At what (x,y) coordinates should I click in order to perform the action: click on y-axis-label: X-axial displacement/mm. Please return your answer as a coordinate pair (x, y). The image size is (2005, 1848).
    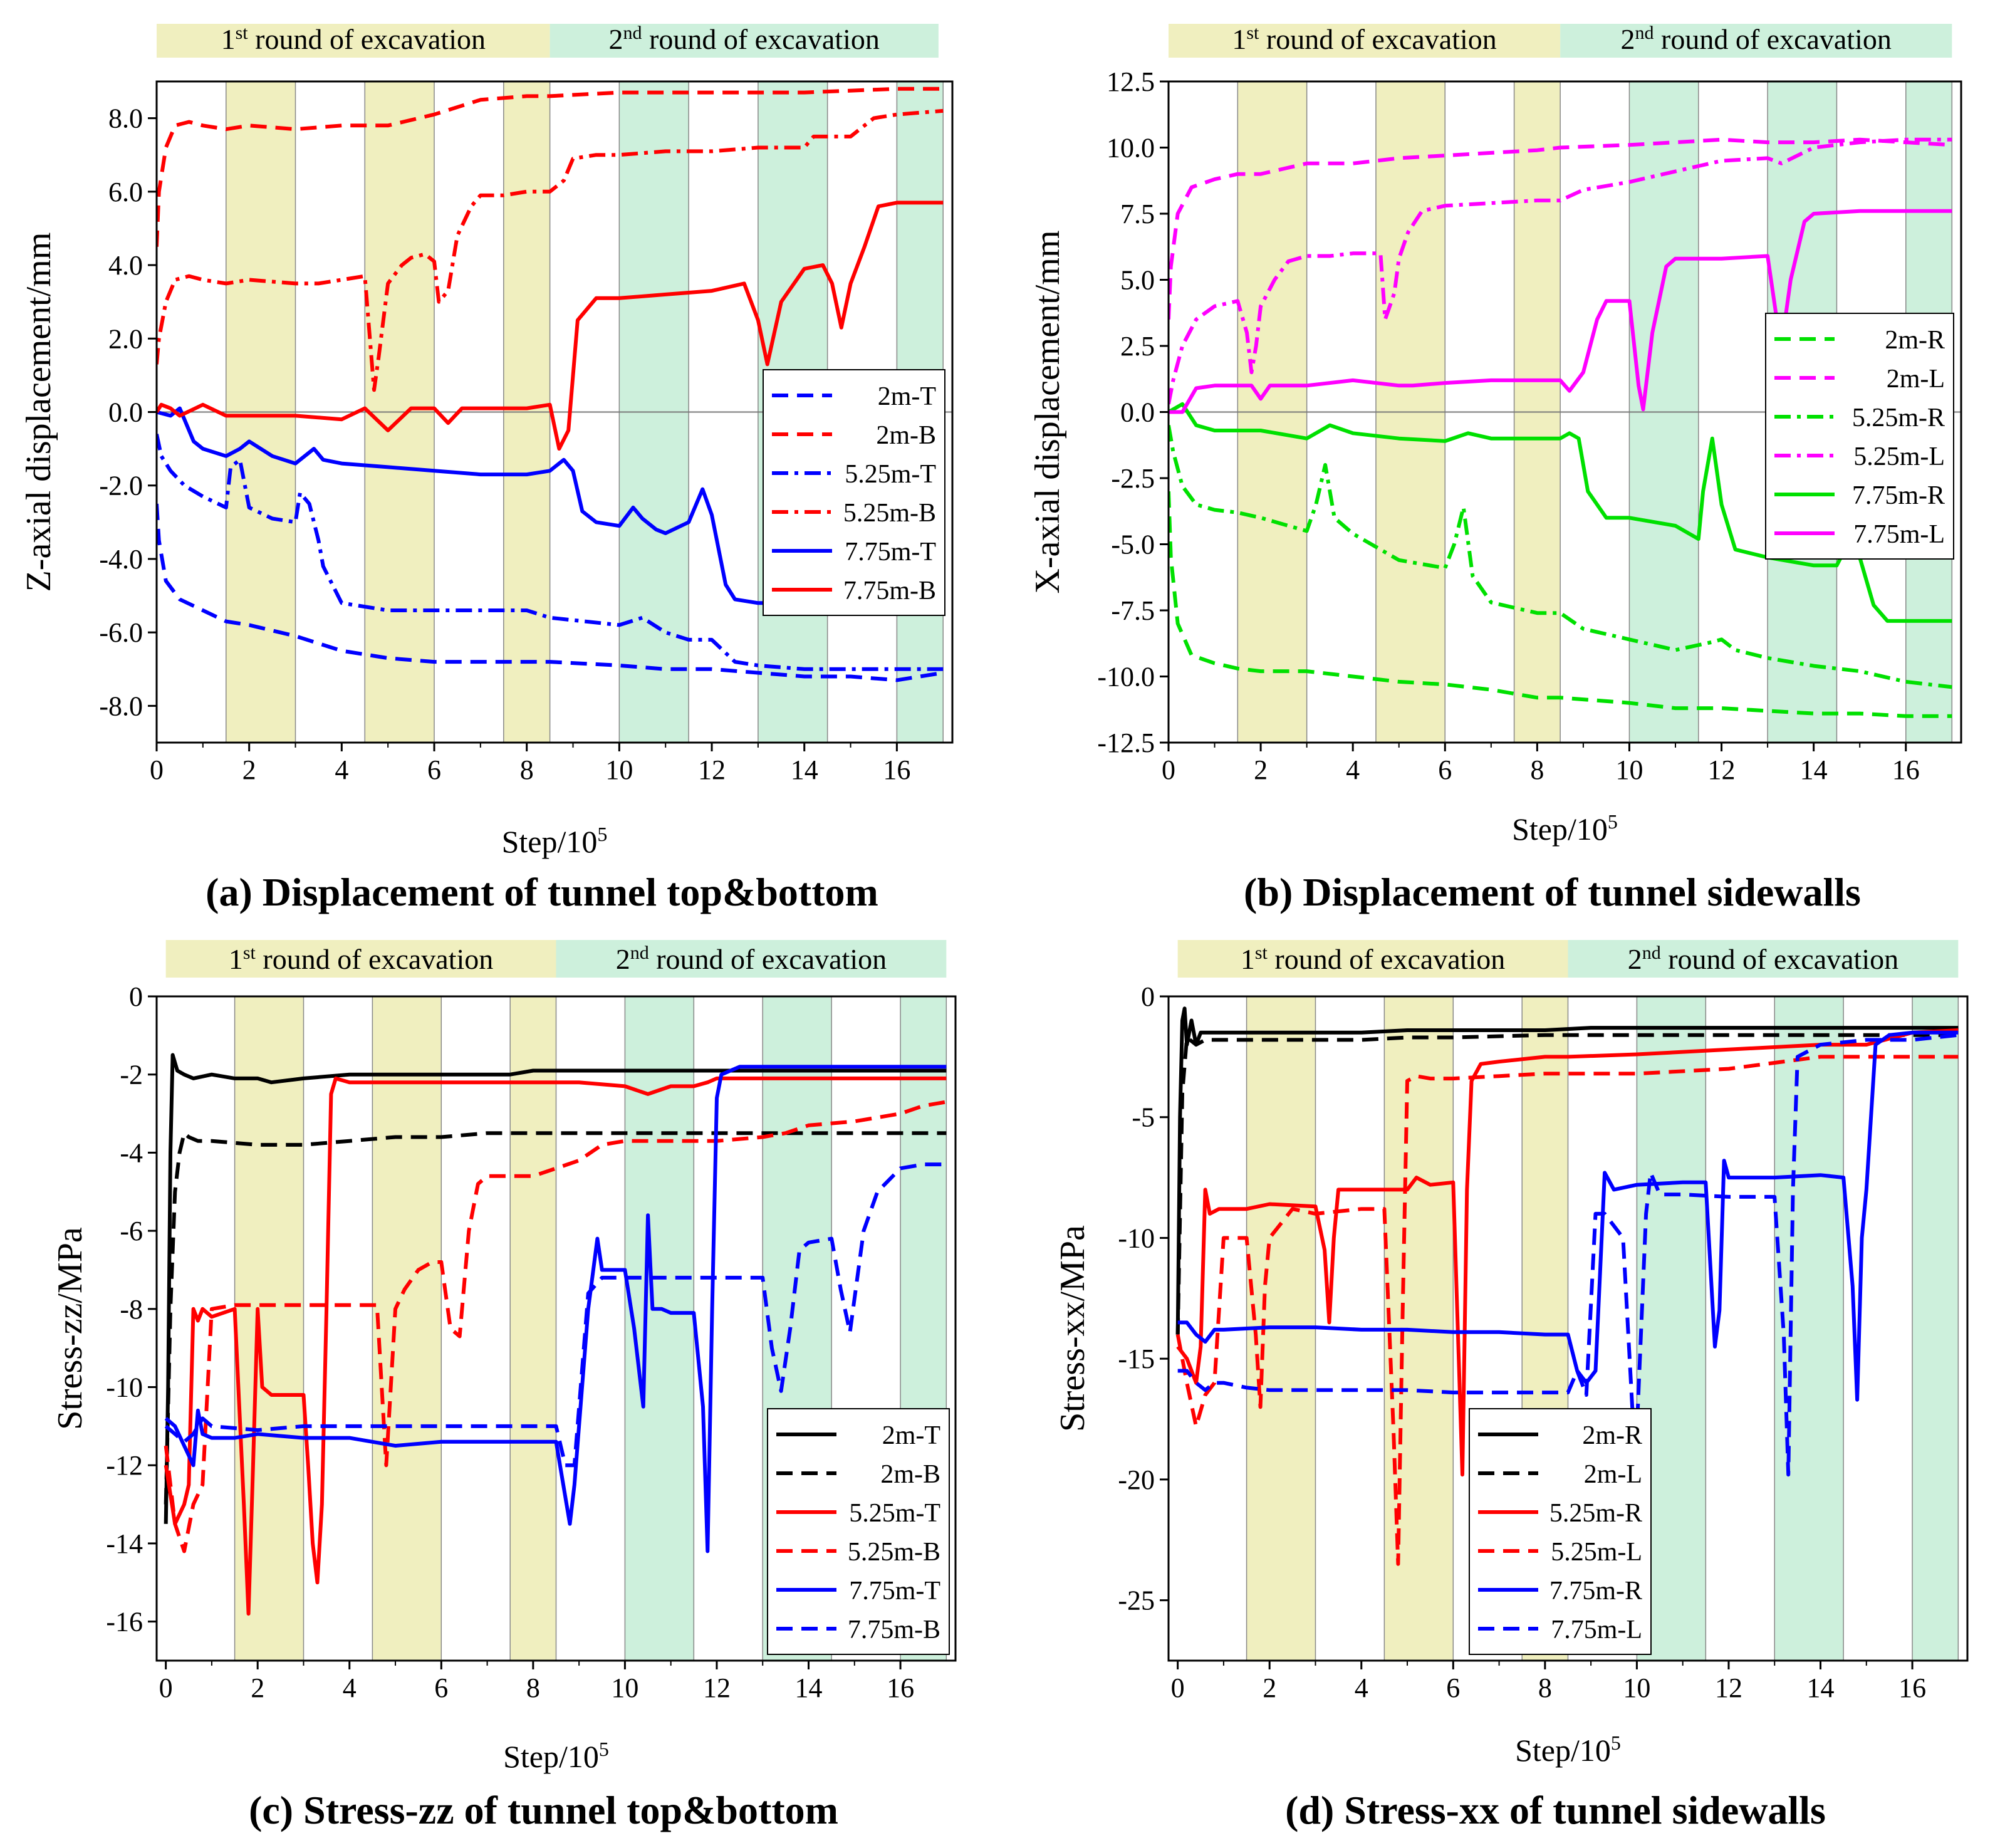
    Looking at the image, I should click on (1047, 411).